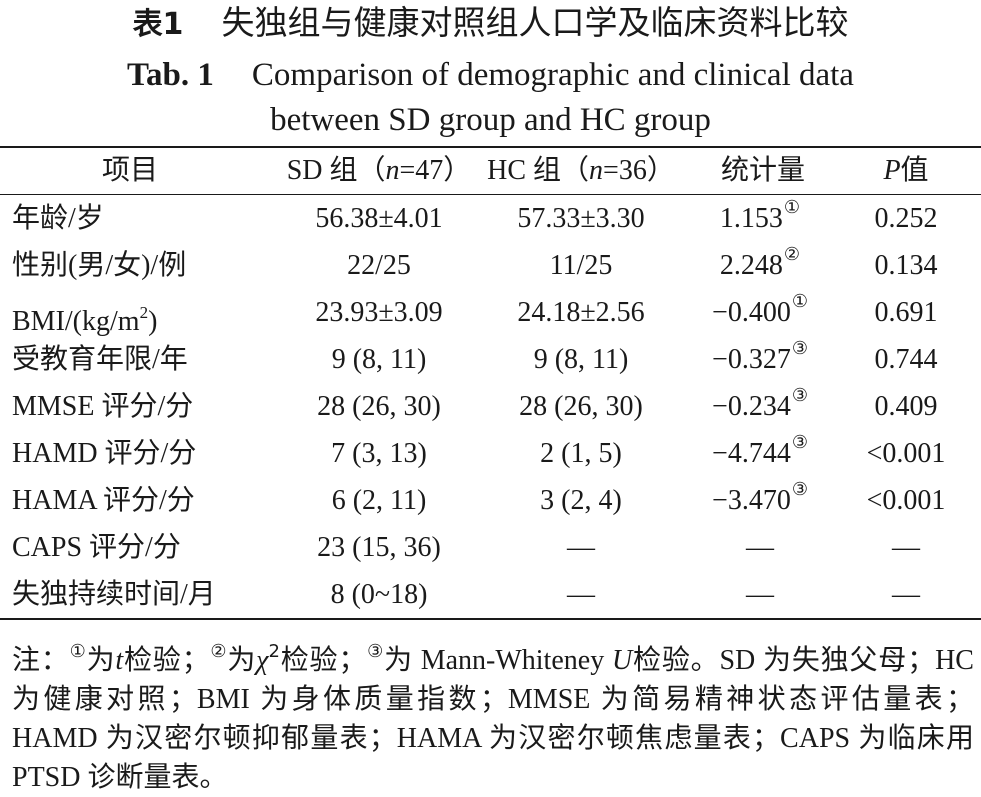  Describe the element at coordinates (379, 594) in the screenshot. I see `row-sd-value: 8 (0~18)` at that location.